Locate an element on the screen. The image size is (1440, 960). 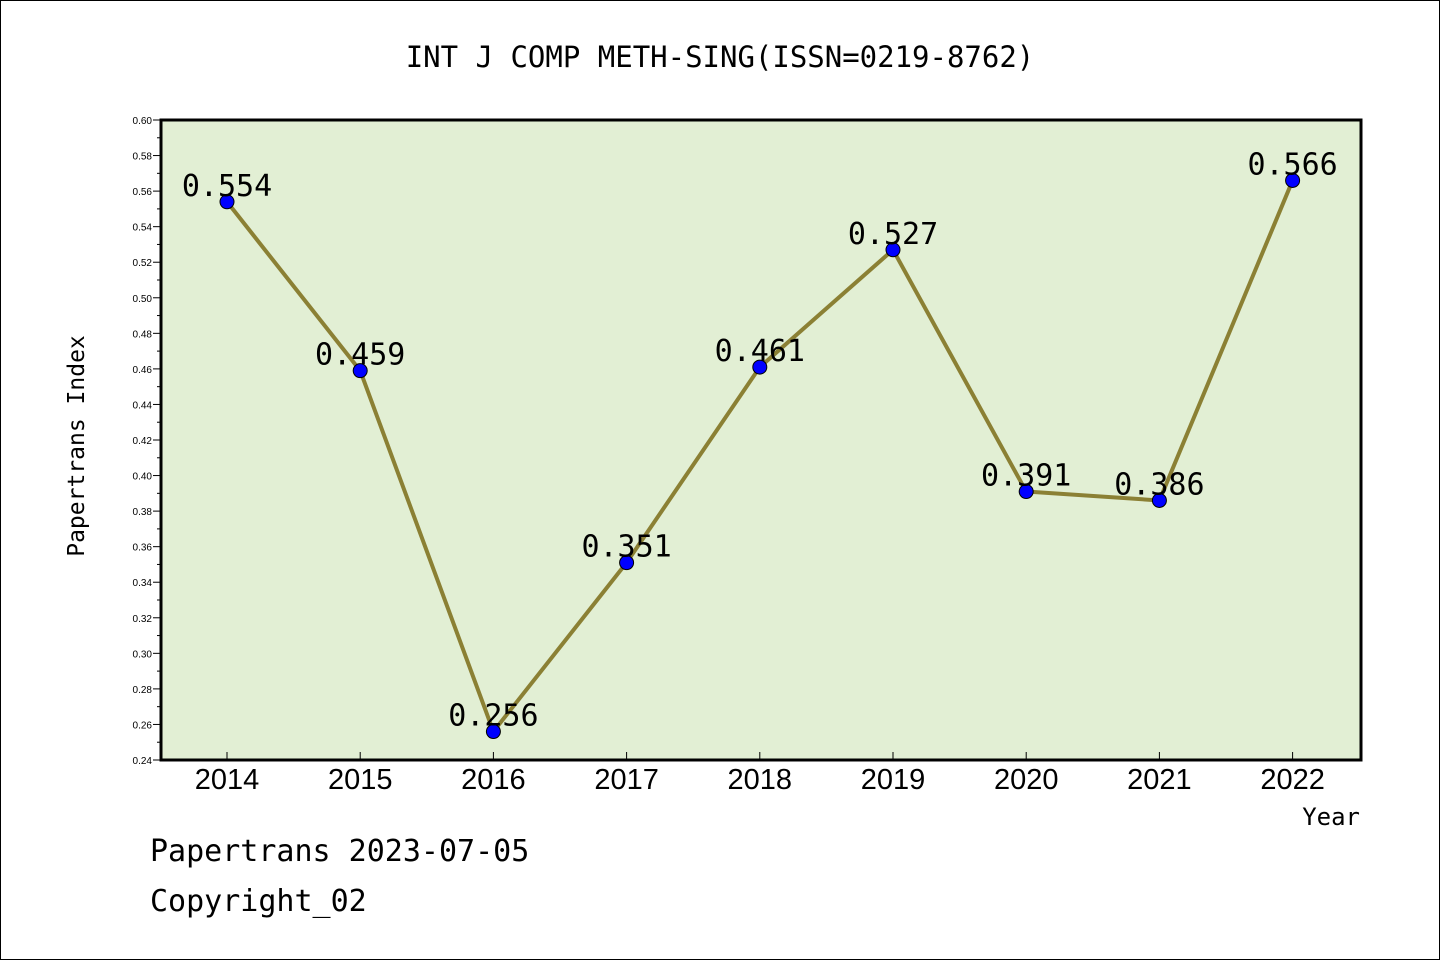
y-tick-label: 0.52 is located at coordinates (143, 263).